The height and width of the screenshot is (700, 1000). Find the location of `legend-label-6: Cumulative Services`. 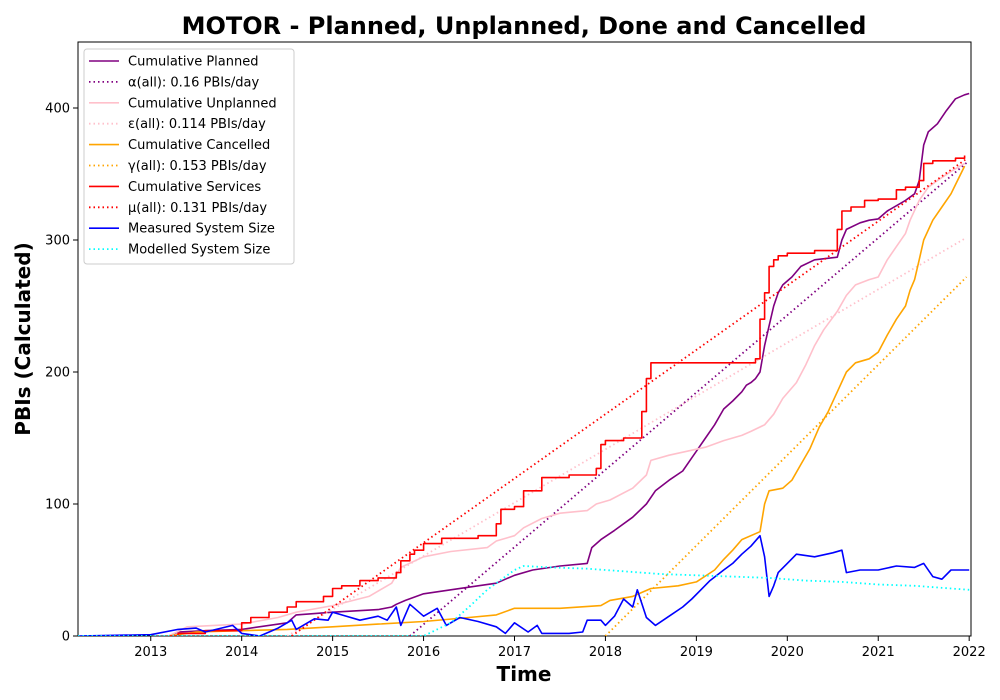

legend-label-6: Cumulative Services is located at coordinates (194, 187).